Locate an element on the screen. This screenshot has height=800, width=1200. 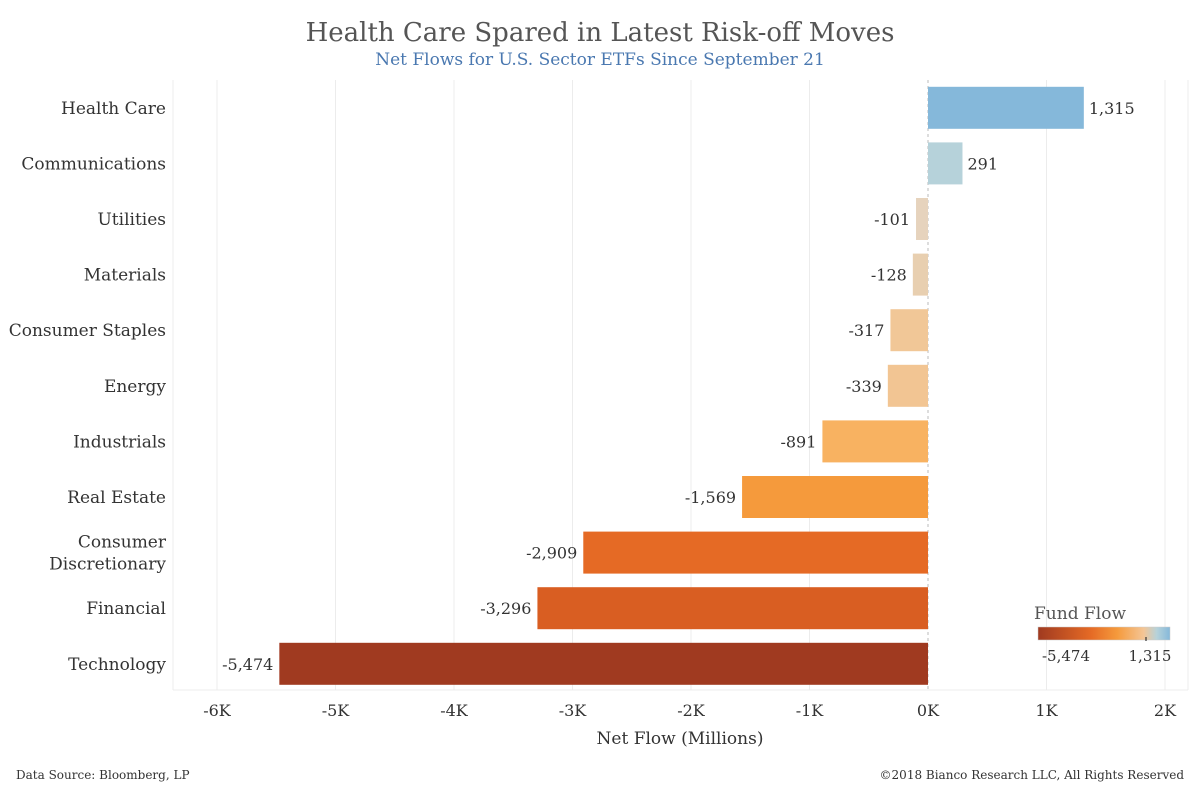
value-label: -339 is located at coordinates (864, 386).